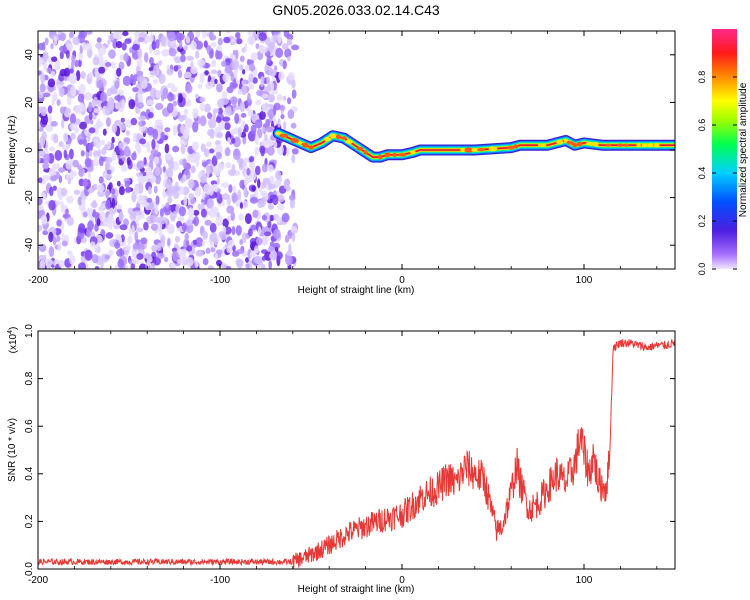  Describe the element at coordinates (29, 426) in the screenshot. I see `y-tick-label: 0.6` at that location.